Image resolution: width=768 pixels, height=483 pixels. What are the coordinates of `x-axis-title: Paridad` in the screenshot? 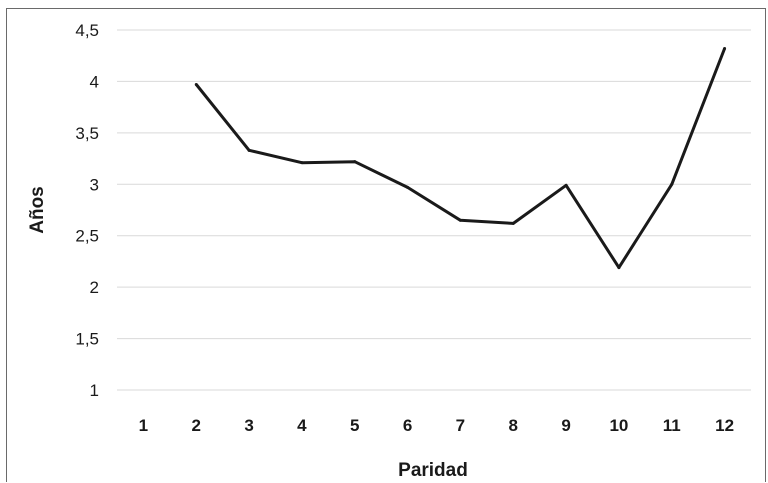 It's located at (433, 470).